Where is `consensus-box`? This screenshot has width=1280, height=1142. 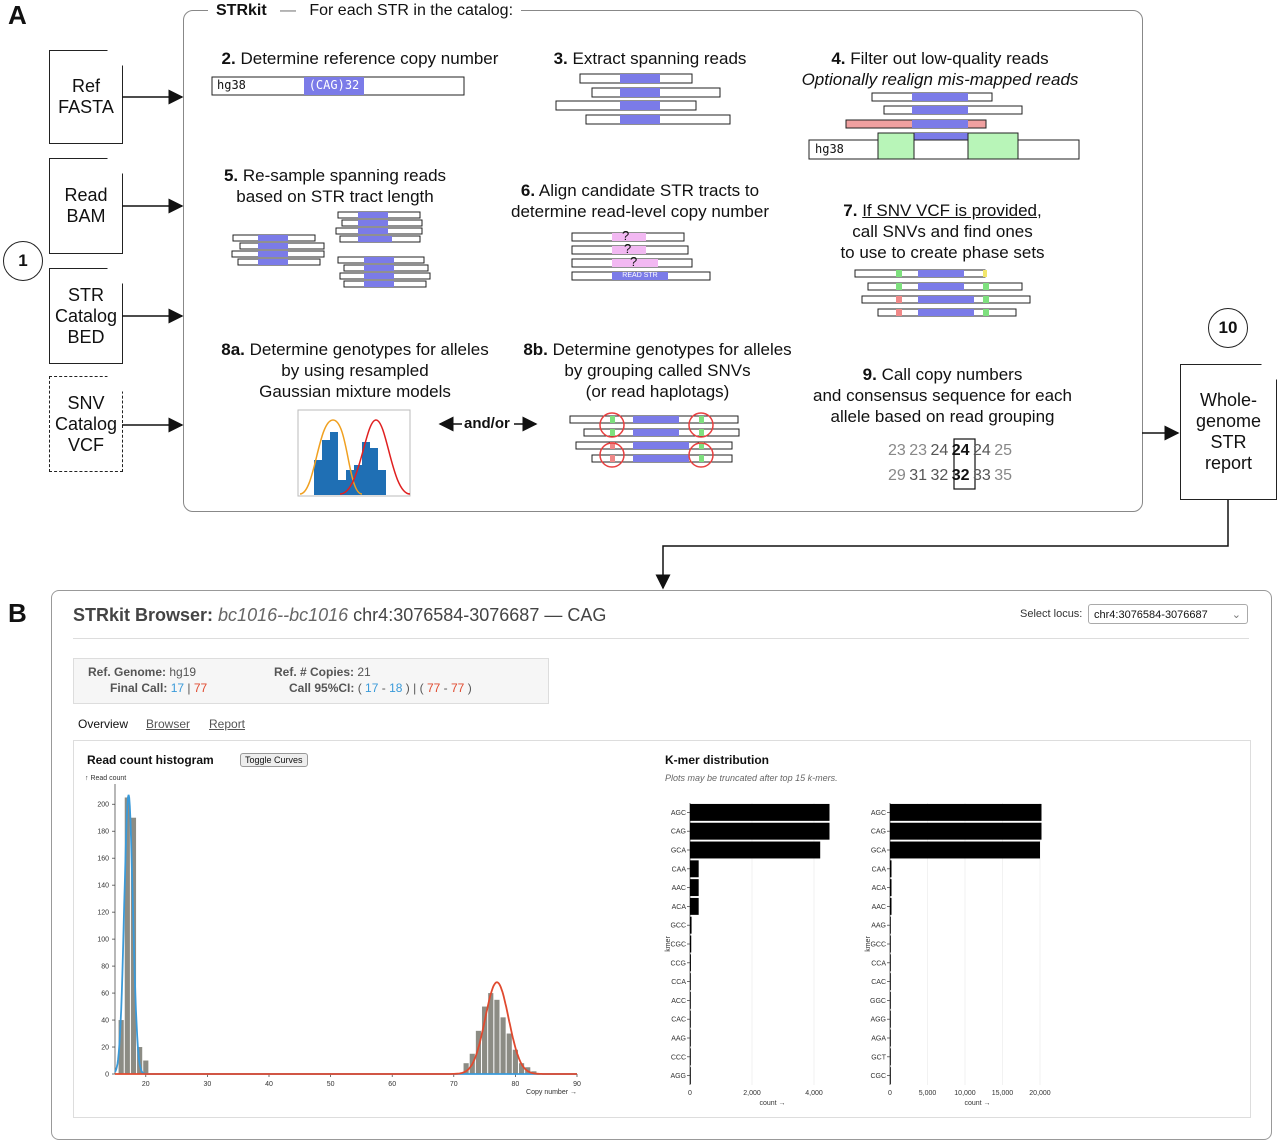
consensus-box is located at coordinates (964, 464).